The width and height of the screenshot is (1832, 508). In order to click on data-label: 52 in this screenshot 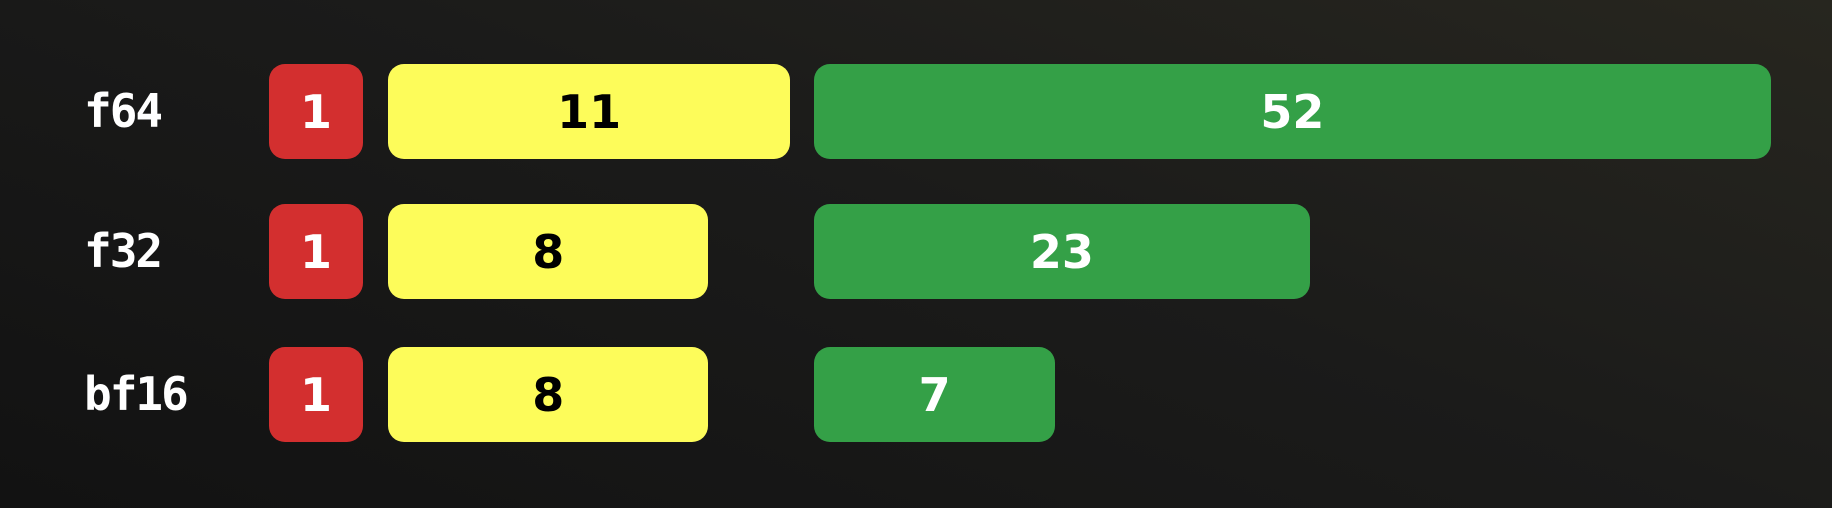, I will do `click(1292, 111)`.